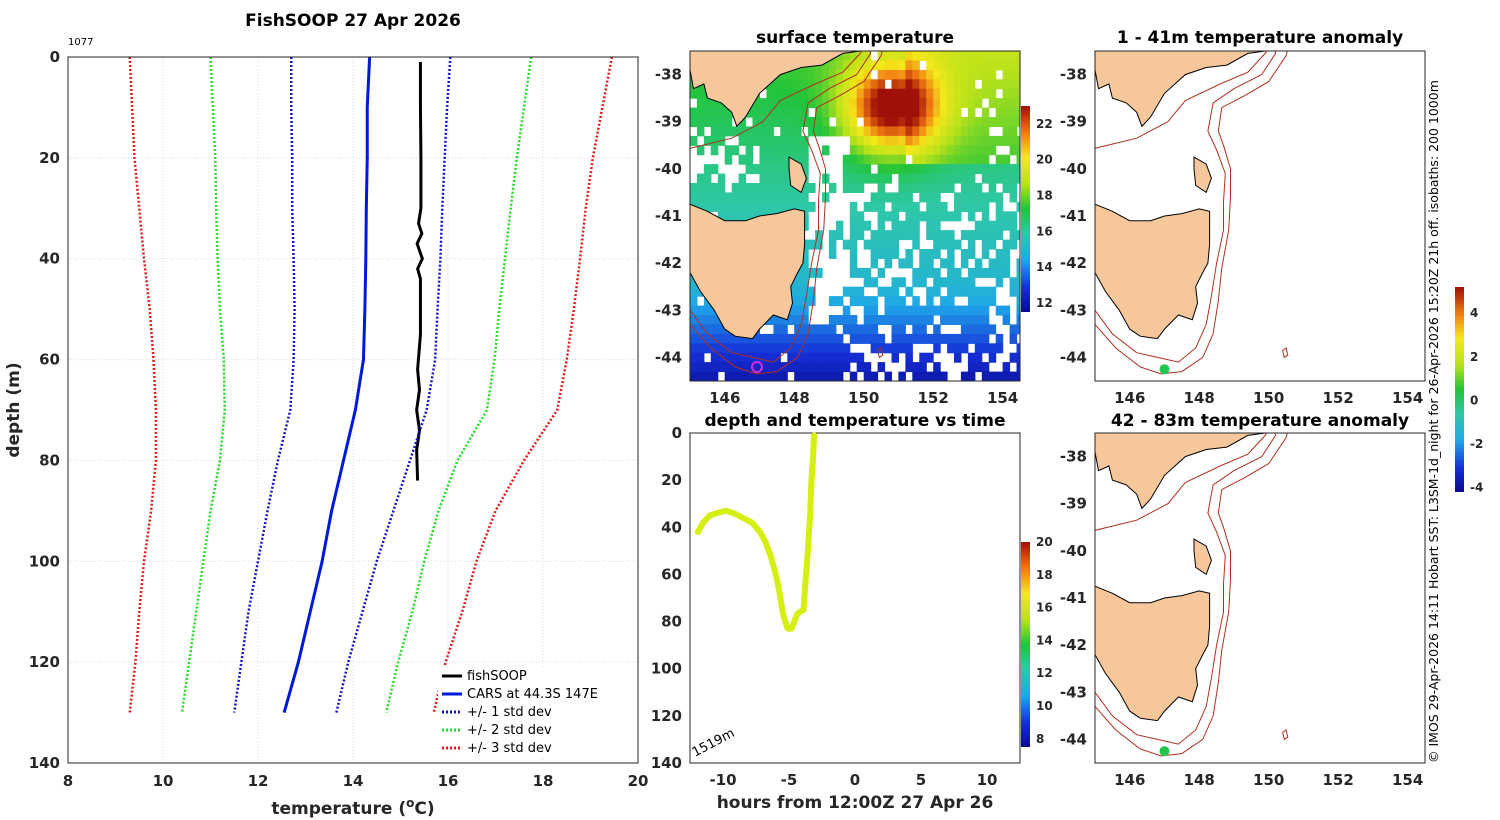 This screenshot has height=820, width=1500. Describe the element at coordinates (1407, 398) in the screenshot. I see `map-xtick: 154` at that location.